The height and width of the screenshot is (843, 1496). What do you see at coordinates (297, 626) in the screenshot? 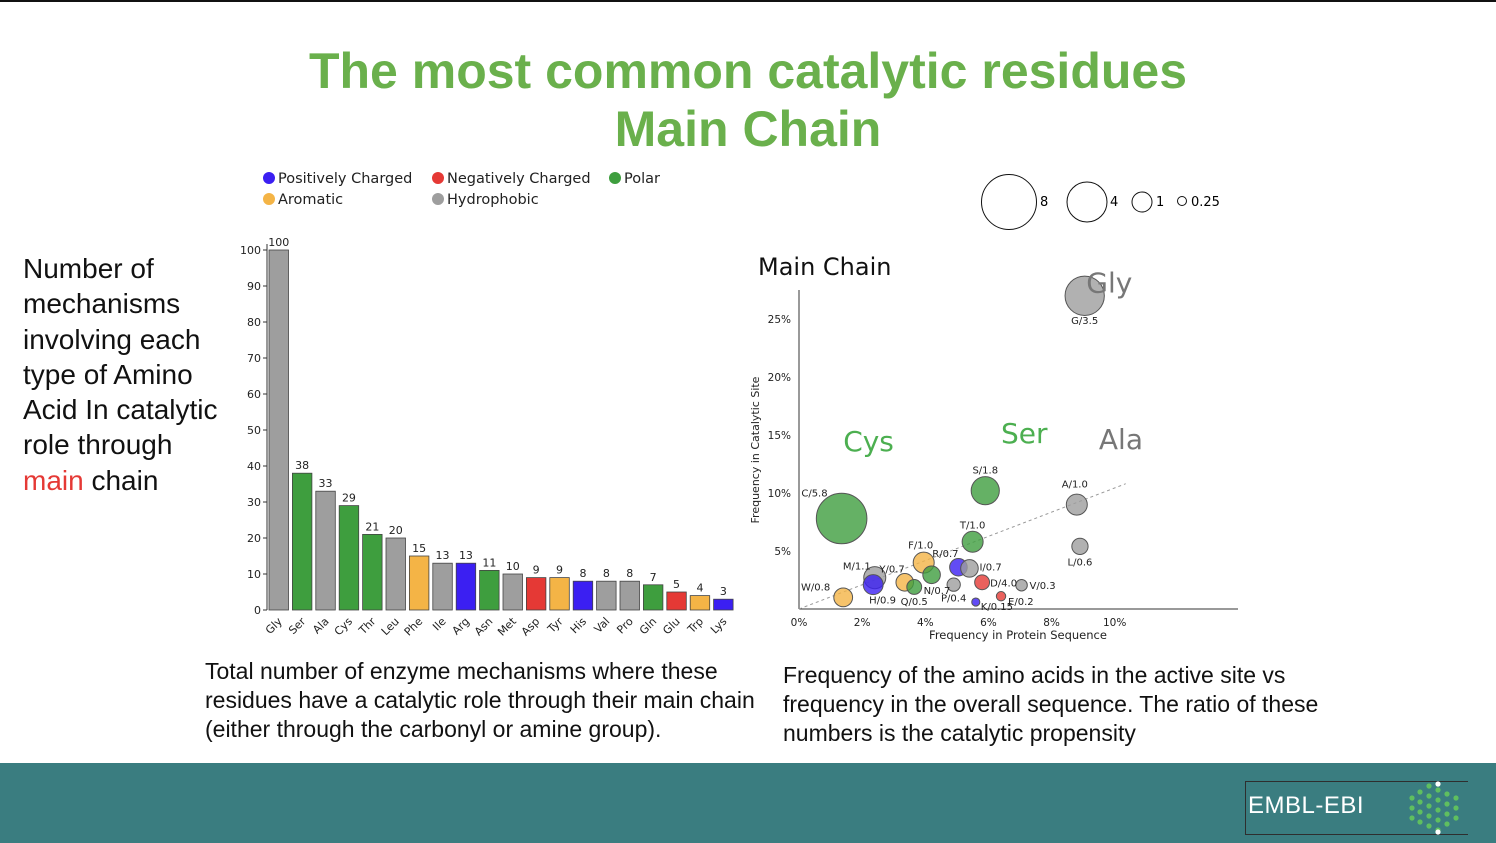
I see `bar-category-label: Ser` at bounding box center [297, 626].